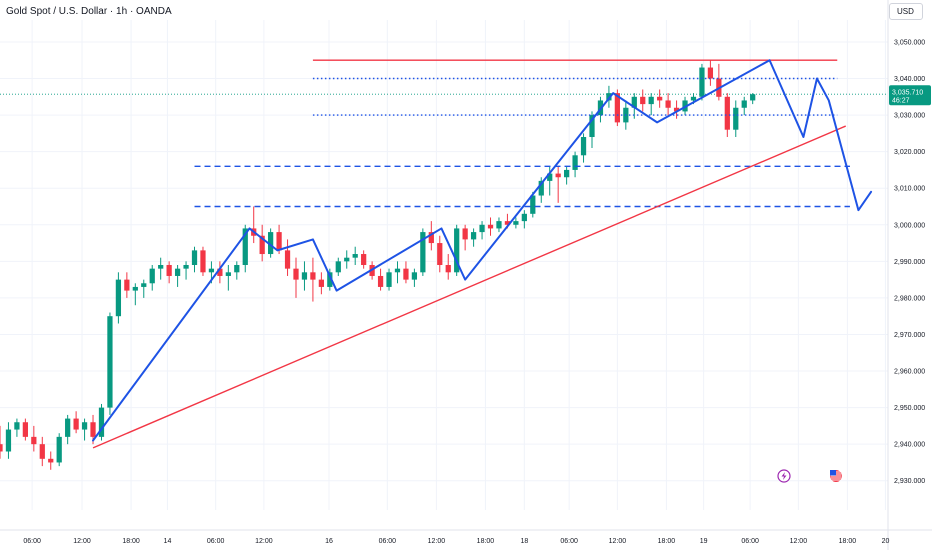 The image size is (932, 550). I want to click on price-axis-label: 2,950.000, so click(909, 408).